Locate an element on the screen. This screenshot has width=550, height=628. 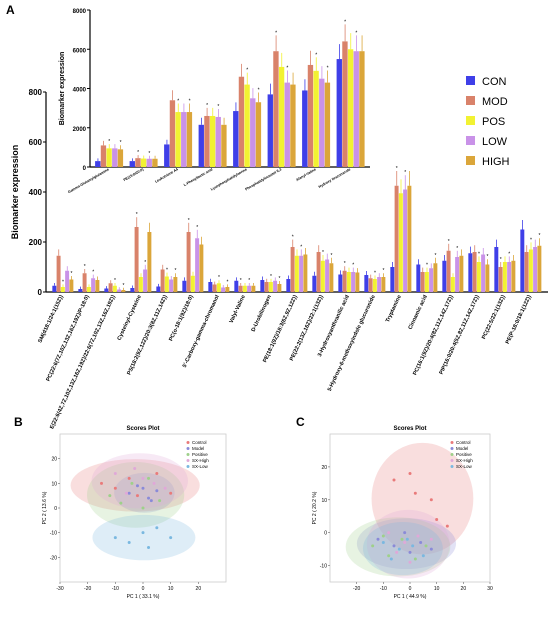
panel-label-a: A is located at coordinates (10, 10).